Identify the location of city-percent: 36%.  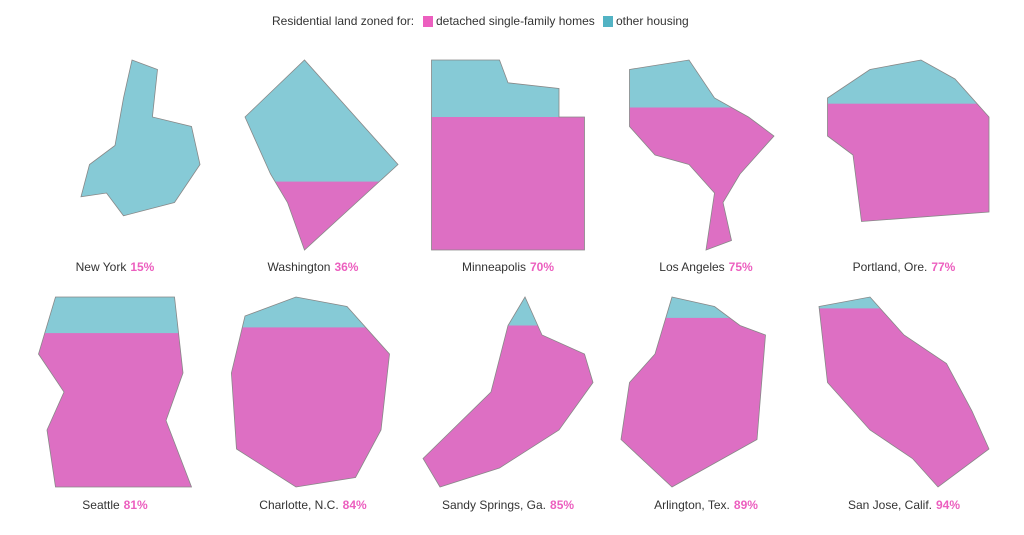
(346, 267).